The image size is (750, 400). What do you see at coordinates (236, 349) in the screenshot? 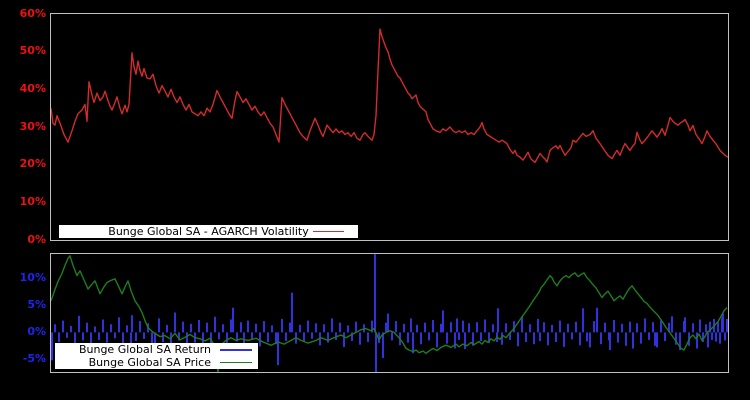
I see `return-line-sample-icon` at bounding box center [236, 349].